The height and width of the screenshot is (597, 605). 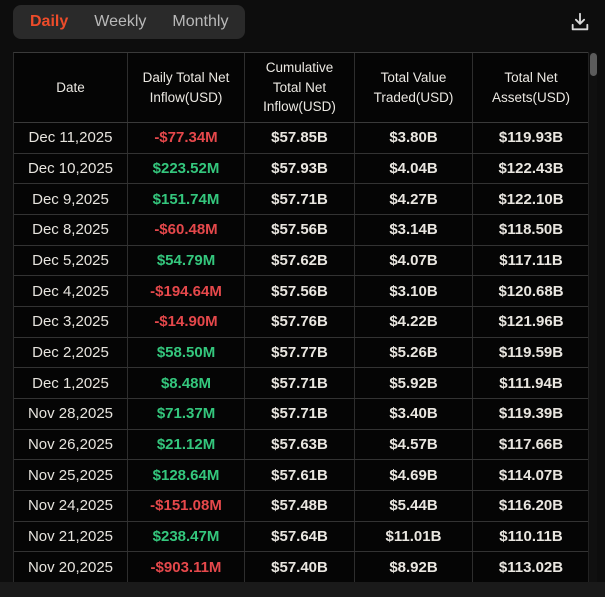 I want to click on cell-cumulative-inflow: $57.63B, so click(x=300, y=444).